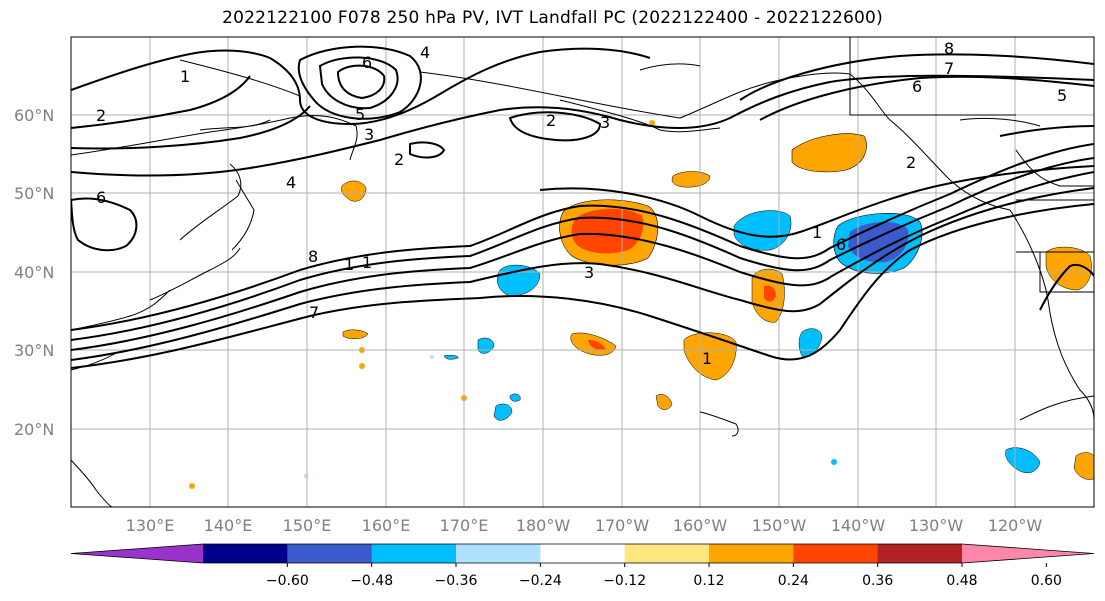 Image resolution: width=1105 pixels, height=601 pixels. Describe the element at coordinates (34, 115) in the screenshot. I see `lat-label: 60°N` at that location.